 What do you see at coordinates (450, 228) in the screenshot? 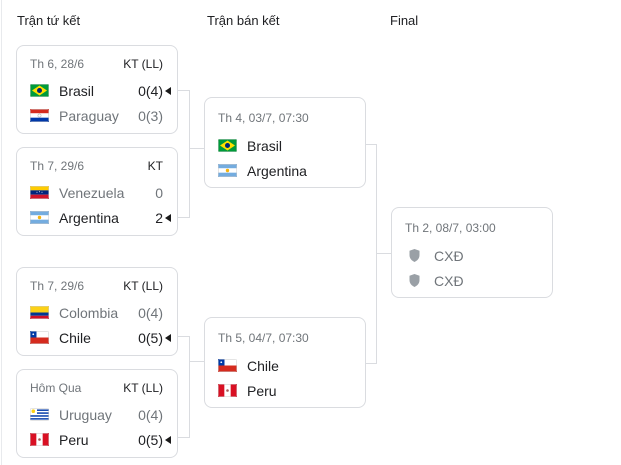
I see `match-date: Th 2, 08/7, 03:00` at bounding box center [450, 228].